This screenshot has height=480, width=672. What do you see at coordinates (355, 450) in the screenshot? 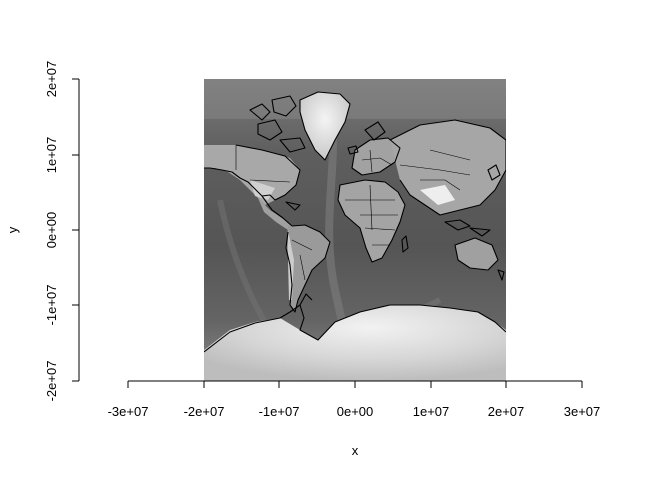
I see `x-axis-title: x` at bounding box center [355, 450].